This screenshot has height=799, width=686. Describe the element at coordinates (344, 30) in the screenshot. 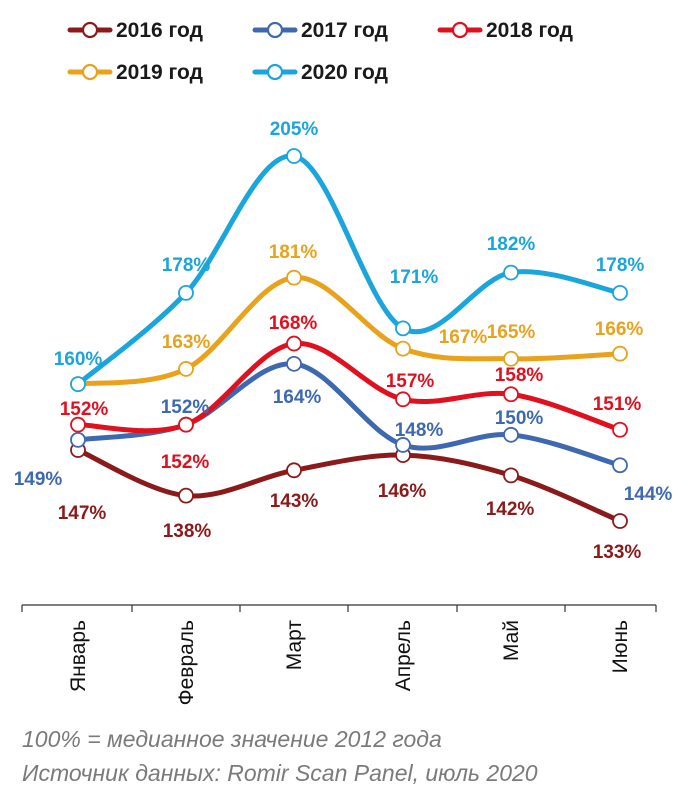

I see `legend-label: 2017 год` at that location.